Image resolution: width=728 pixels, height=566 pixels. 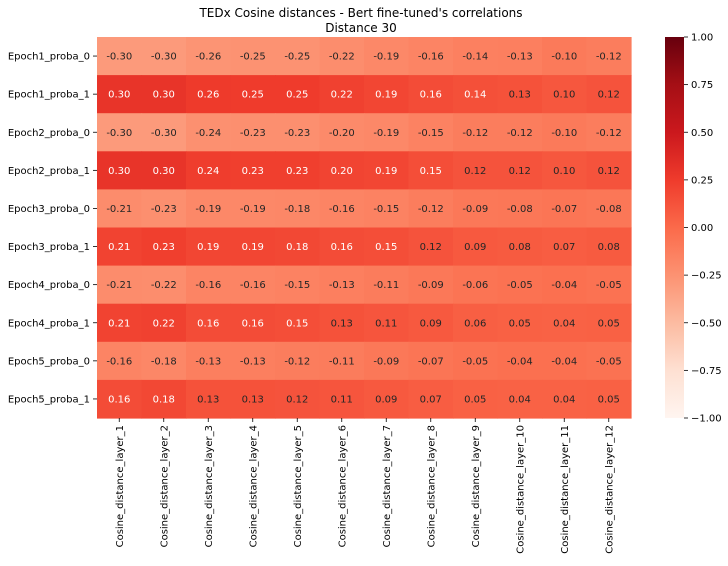 What do you see at coordinates (208, 133) in the screenshot?
I see `cell-value-label: -0.24` at bounding box center [208, 133].